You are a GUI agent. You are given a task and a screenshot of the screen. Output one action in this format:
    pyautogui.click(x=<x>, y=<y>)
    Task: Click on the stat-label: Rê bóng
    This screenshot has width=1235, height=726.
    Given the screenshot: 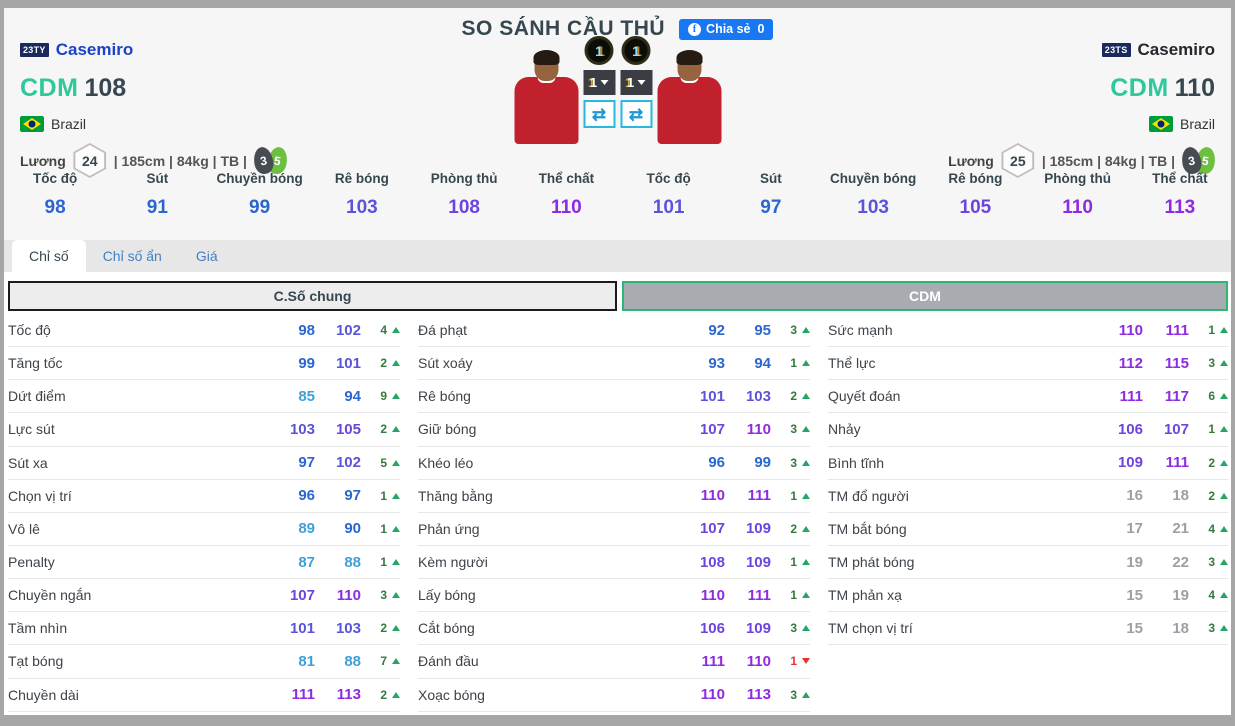 What is the action you would take?
    pyautogui.click(x=444, y=396)
    